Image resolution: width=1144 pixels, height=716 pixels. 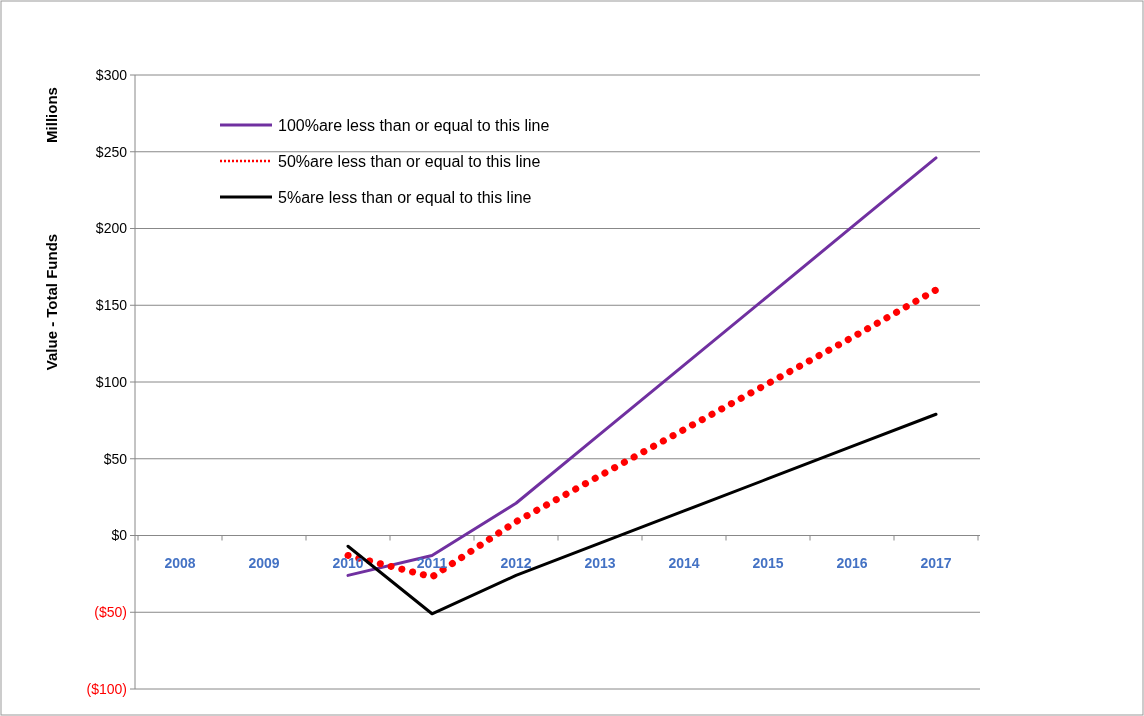 I want to click on x-tick-label: 2011, so click(x=432, y=562).